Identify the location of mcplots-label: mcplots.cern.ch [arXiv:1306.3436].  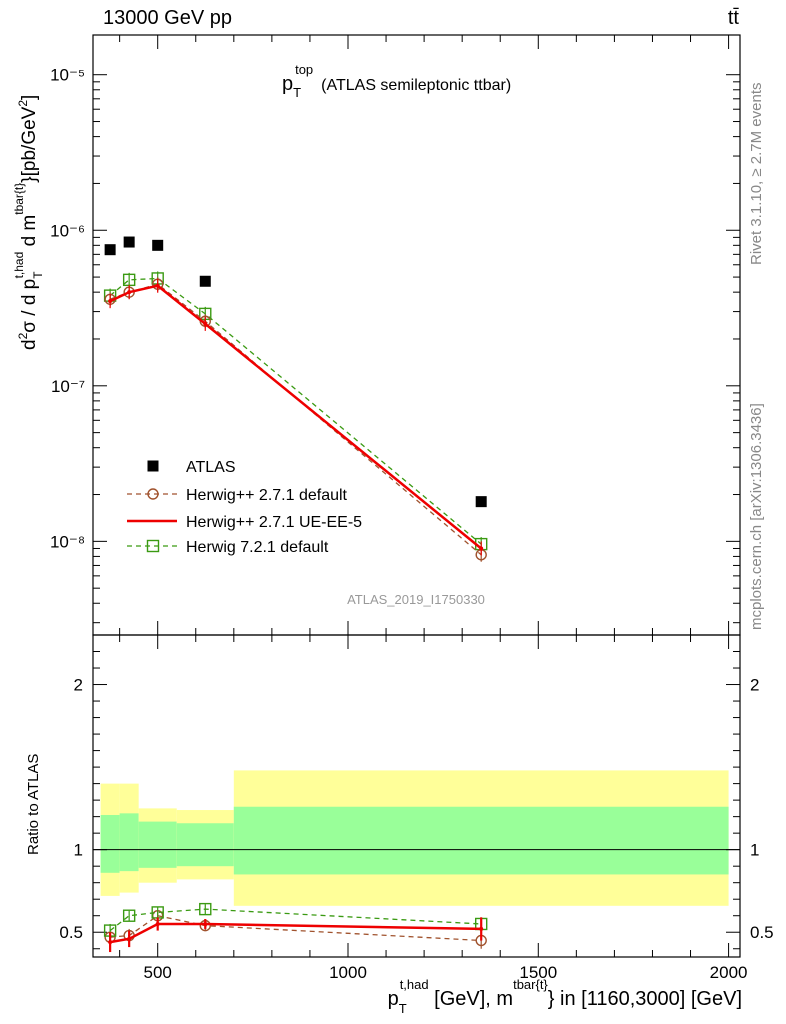
(756, 516).